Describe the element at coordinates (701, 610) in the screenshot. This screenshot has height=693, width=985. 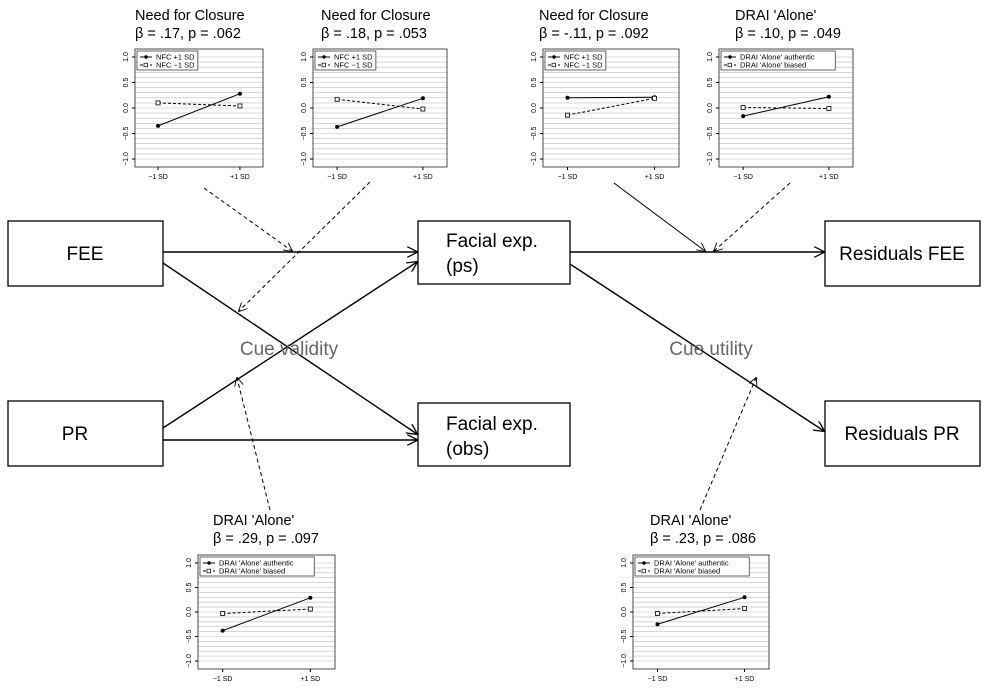
I see `plot-6-series-1-line` at that location.